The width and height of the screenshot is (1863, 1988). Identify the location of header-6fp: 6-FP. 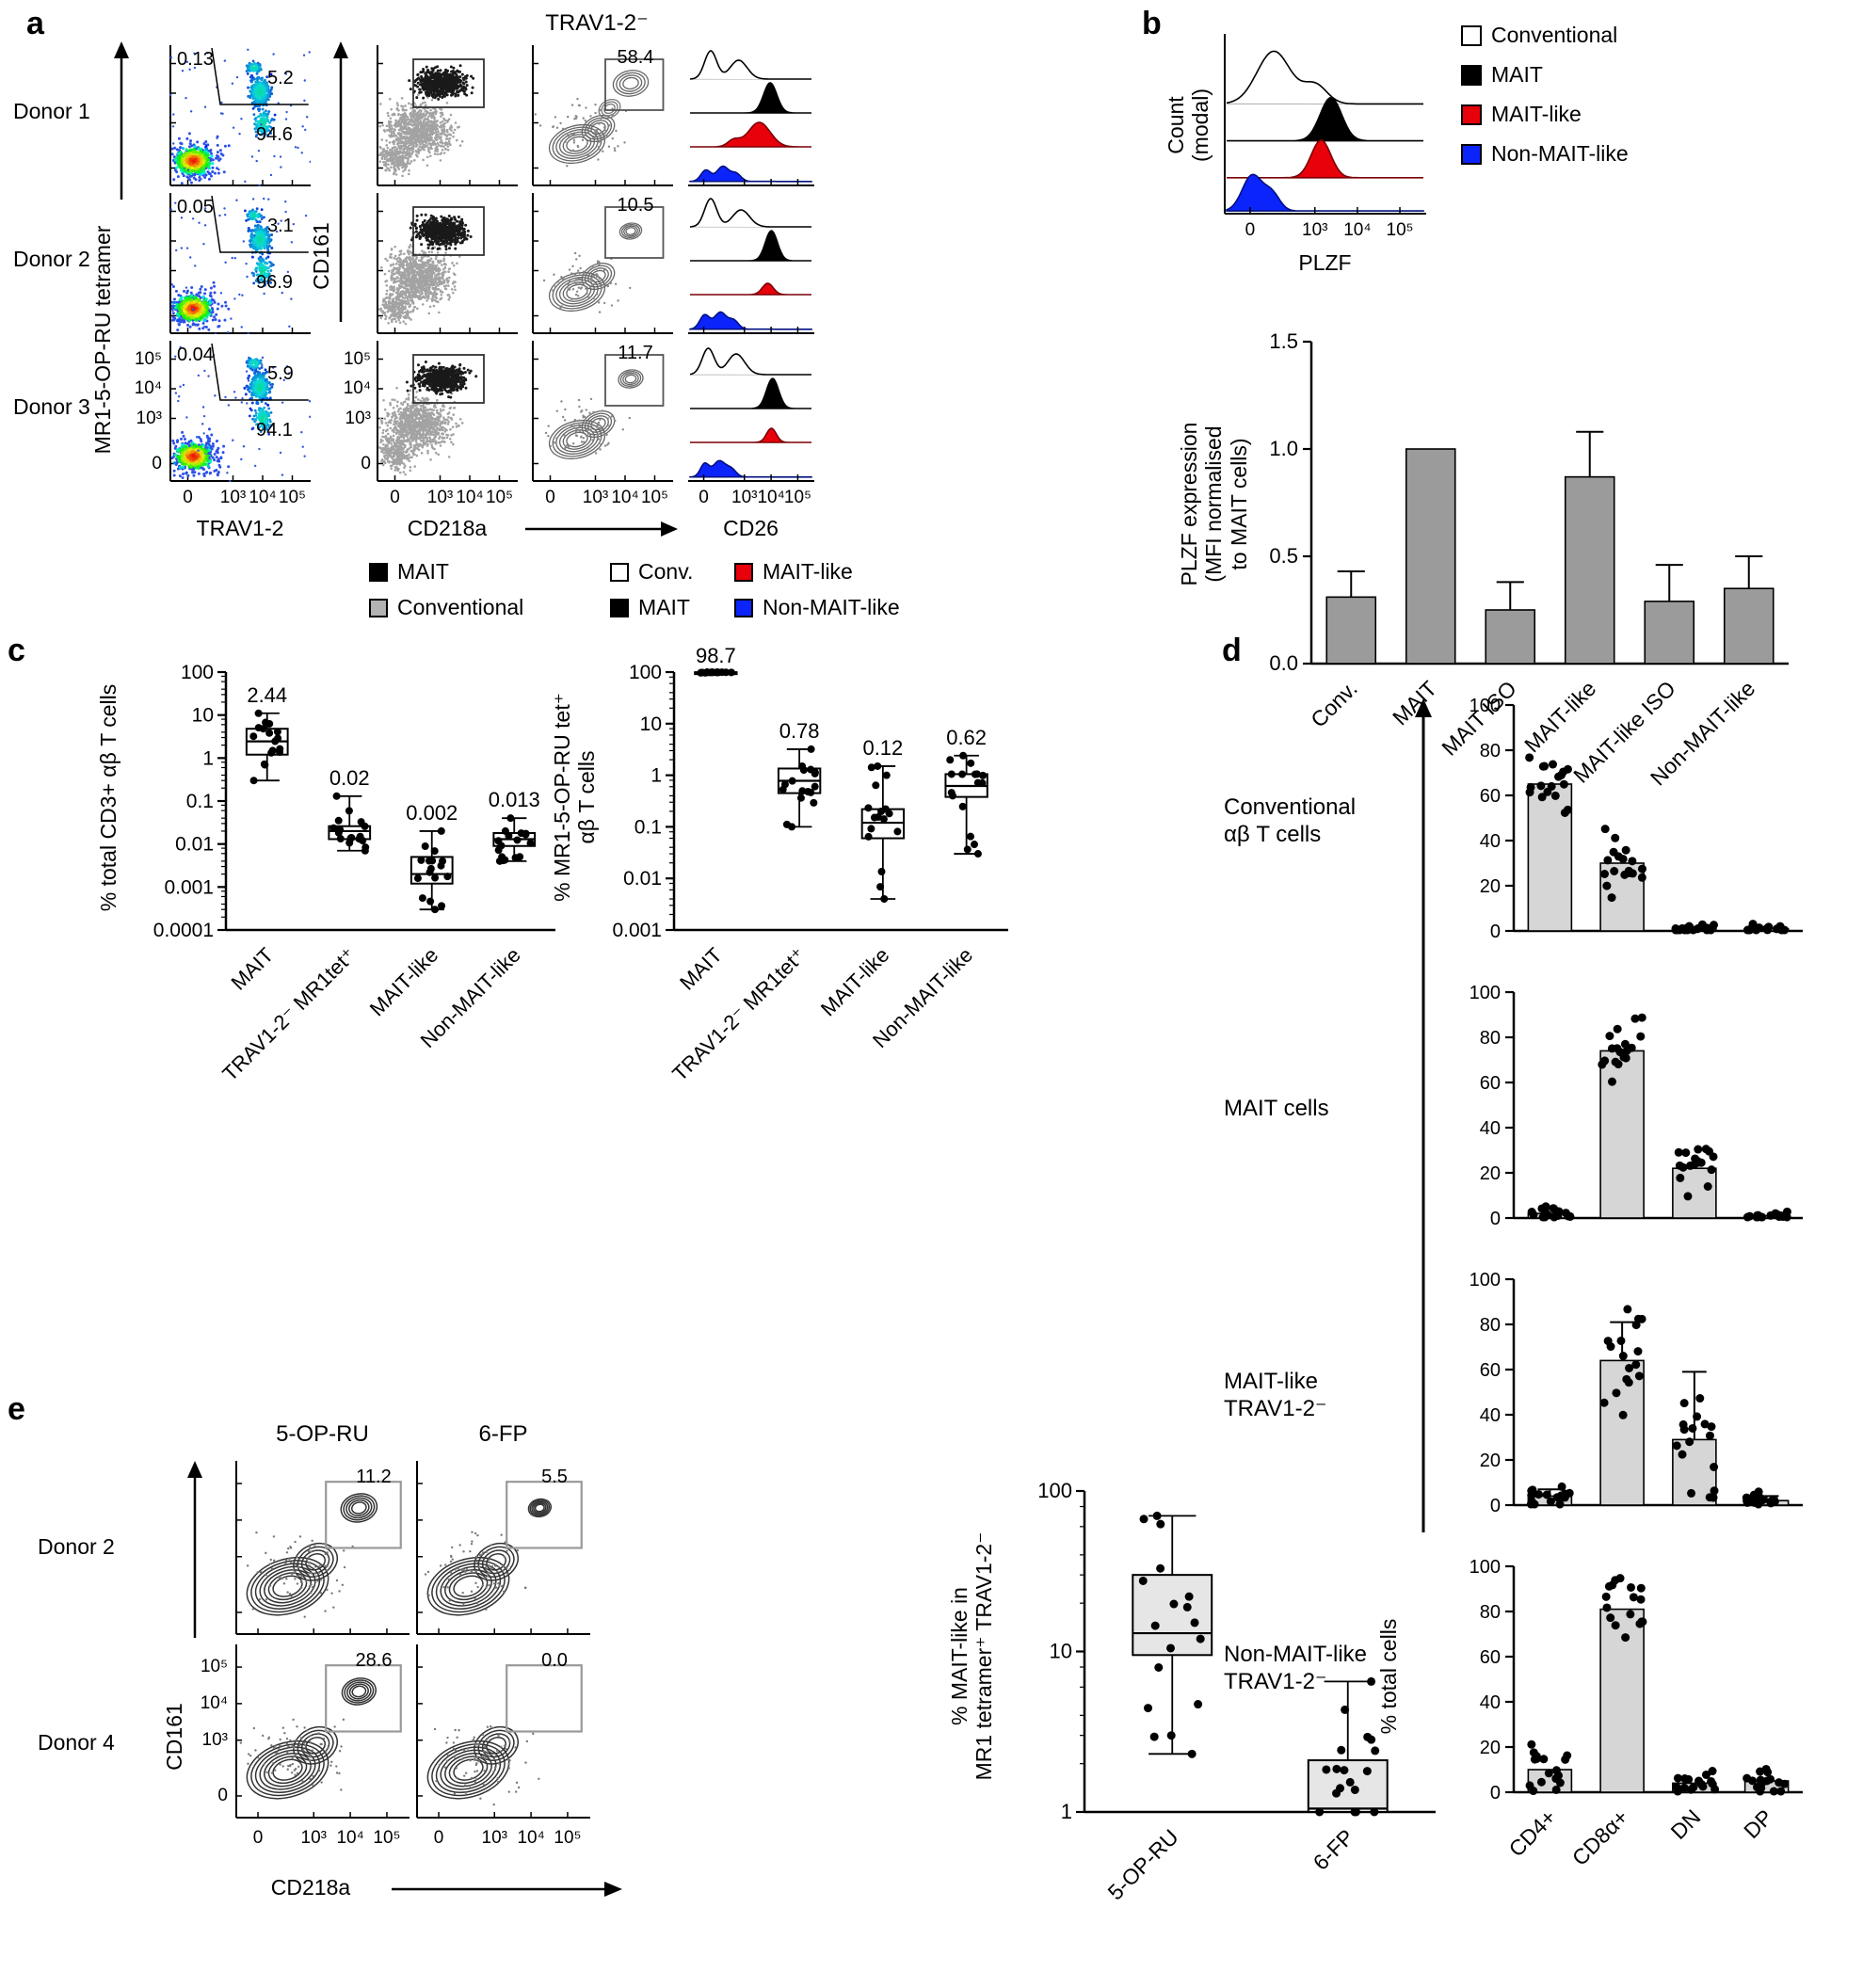
(503, 1434).